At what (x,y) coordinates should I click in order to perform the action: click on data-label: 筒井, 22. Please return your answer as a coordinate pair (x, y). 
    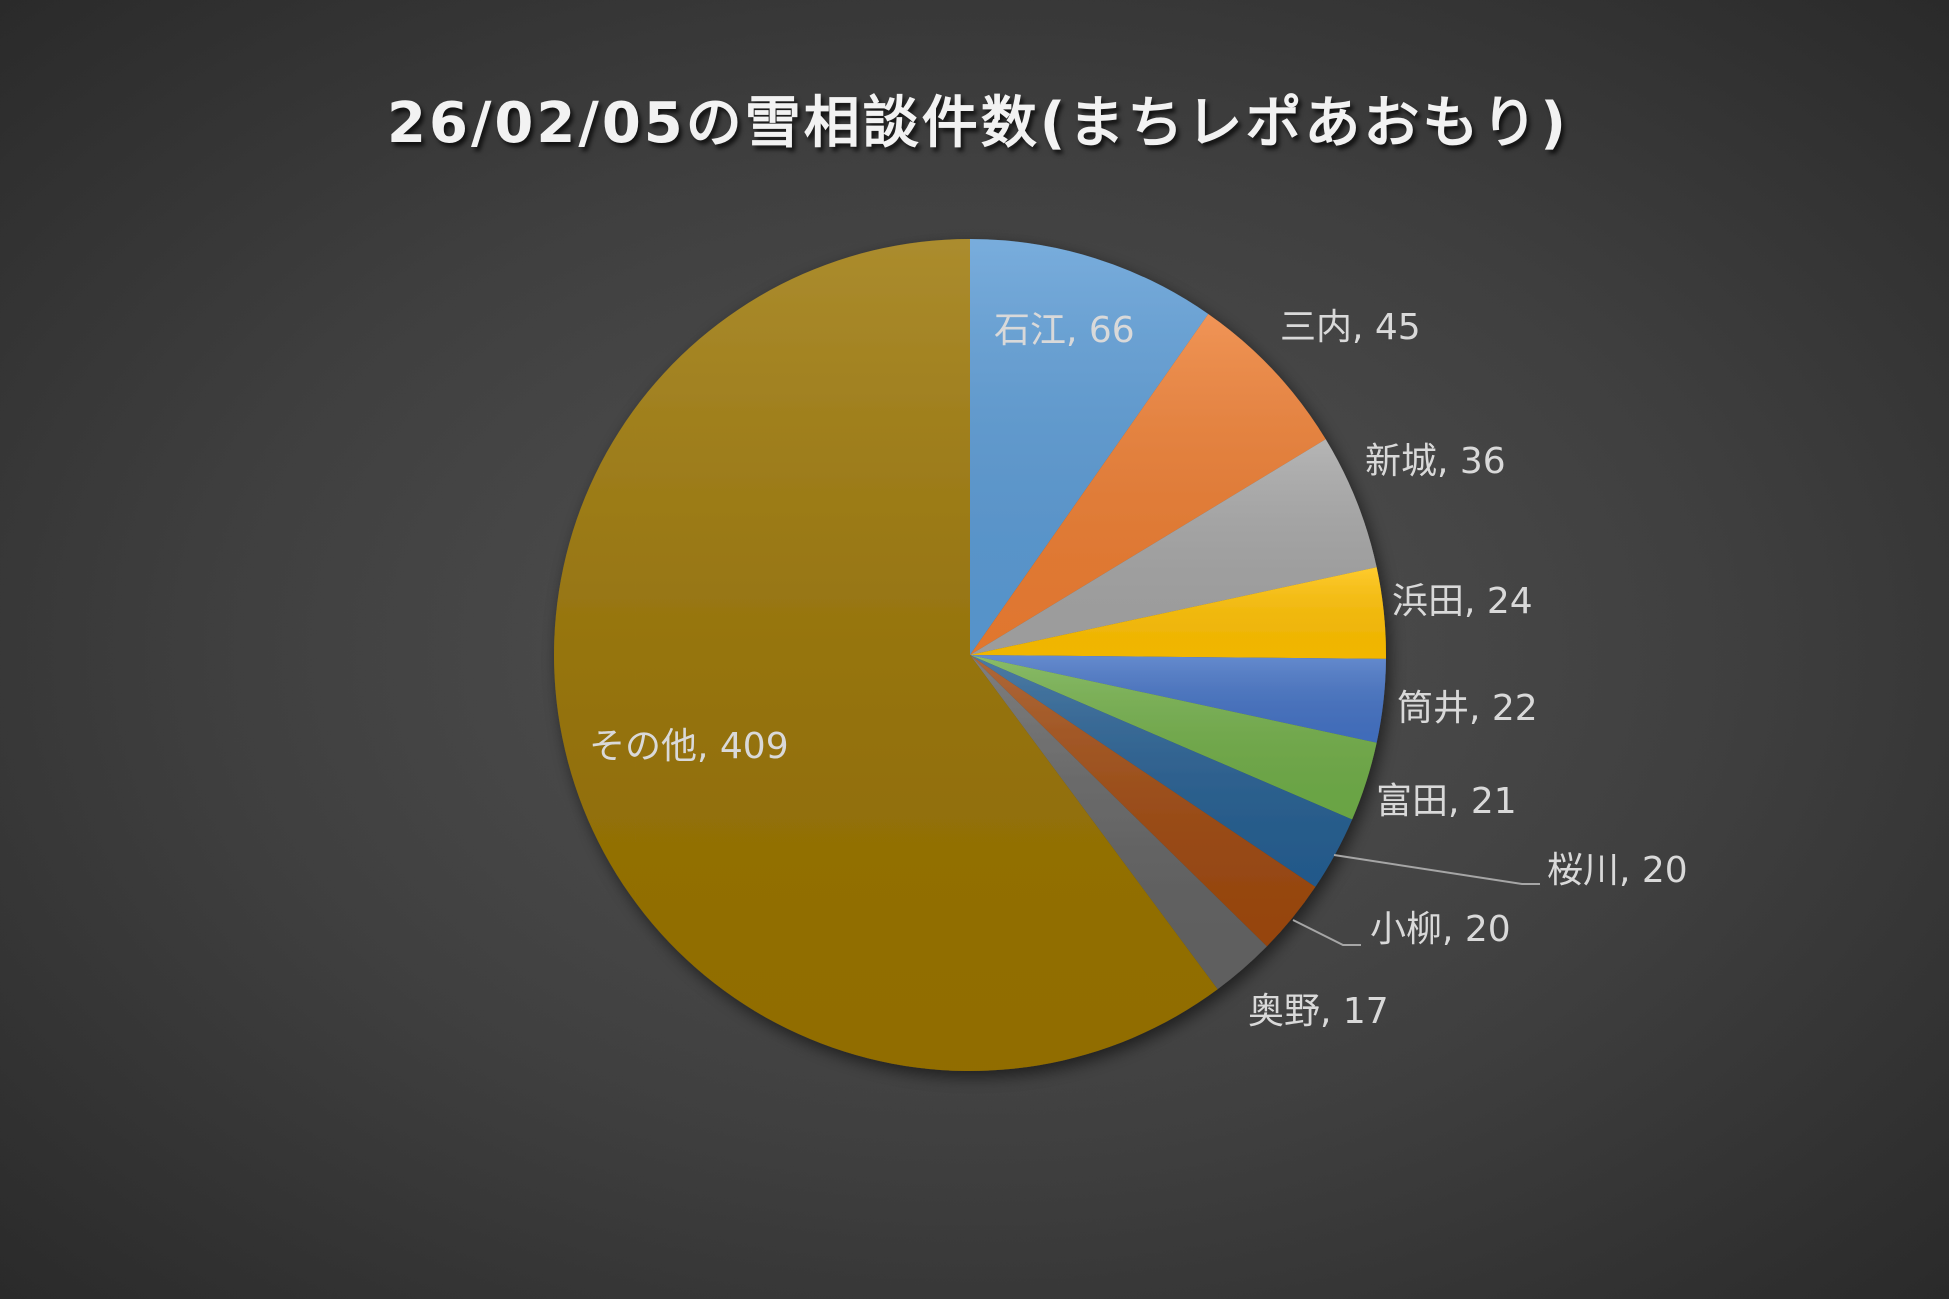
    Looking at the image, I should click on (1467, 708).